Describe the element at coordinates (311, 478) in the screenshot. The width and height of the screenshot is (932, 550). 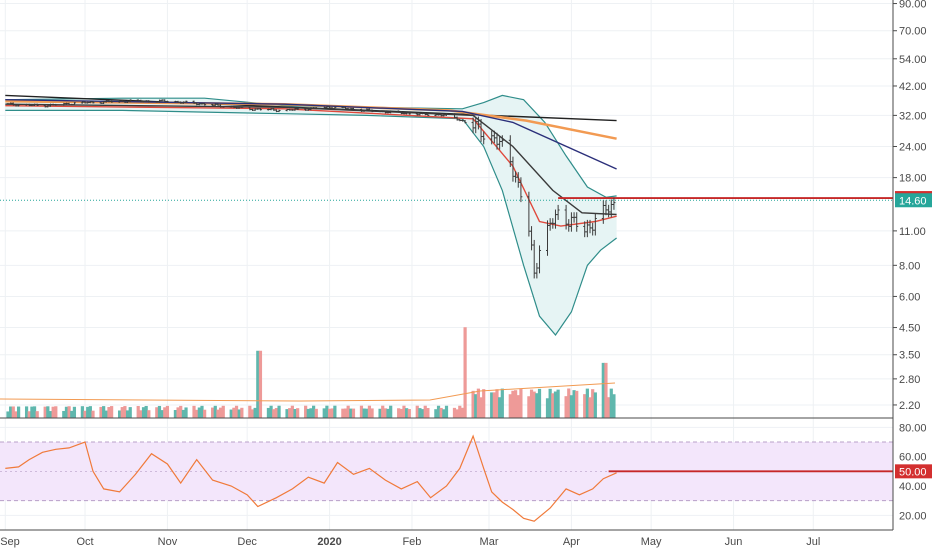
I see `rsi-line` at that location.